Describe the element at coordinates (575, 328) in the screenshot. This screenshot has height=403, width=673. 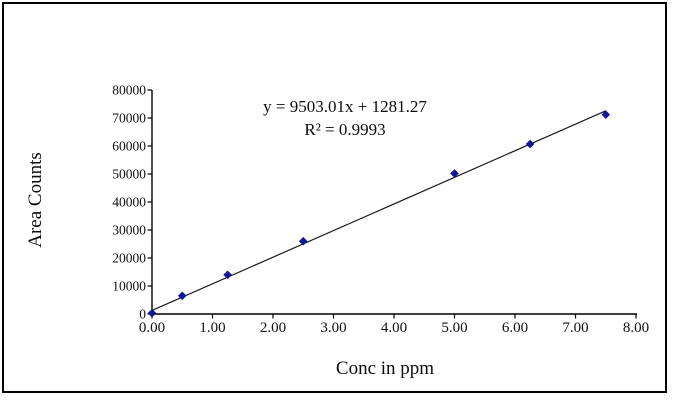
I see `x-tick-label: 7.00` at that location.